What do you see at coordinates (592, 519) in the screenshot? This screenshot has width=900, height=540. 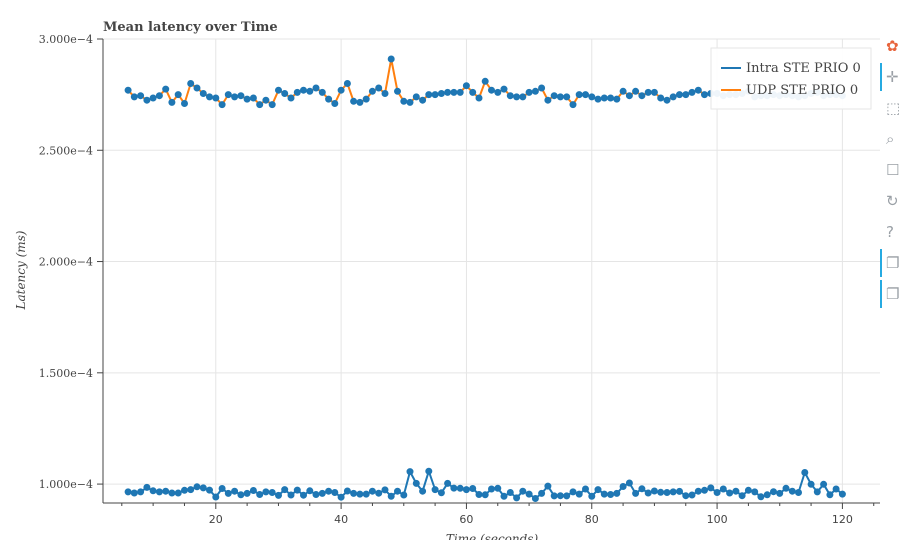 I see `x-tick-label: 80` at bounding box center [592, 519].